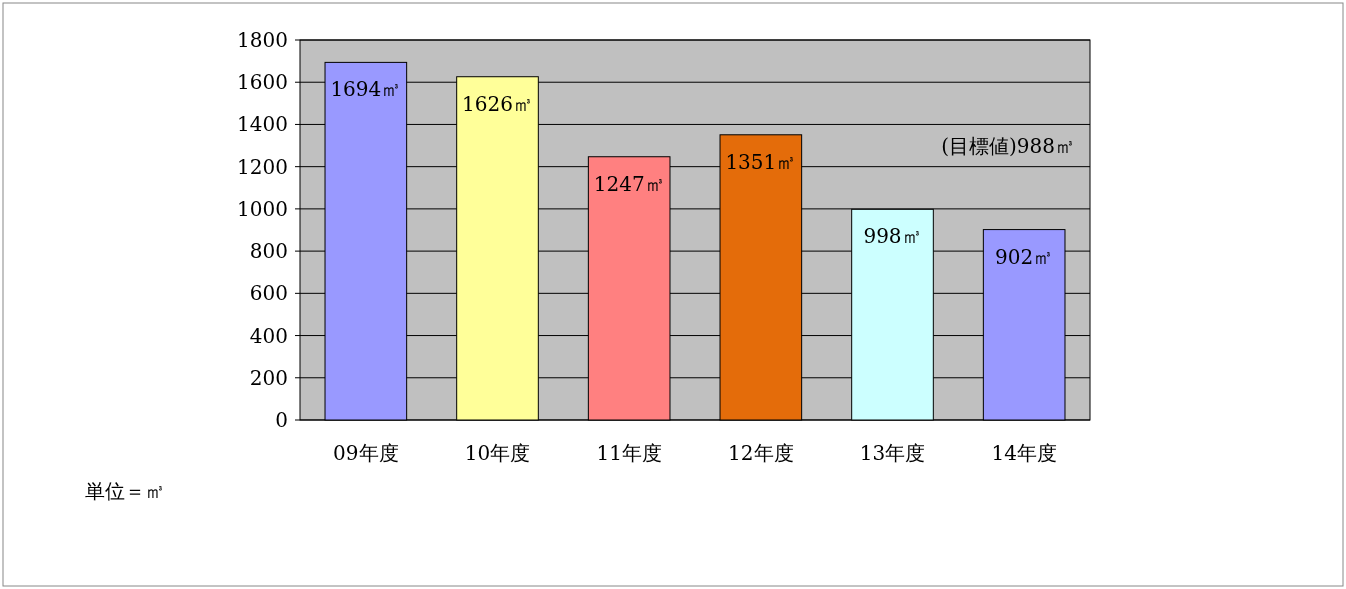 The image size is (1346, 589). What do you see at coordinates (125, 491) in the screenshot?
I see `annotation: 単位＝㎥` at bounding box center [125, 491].